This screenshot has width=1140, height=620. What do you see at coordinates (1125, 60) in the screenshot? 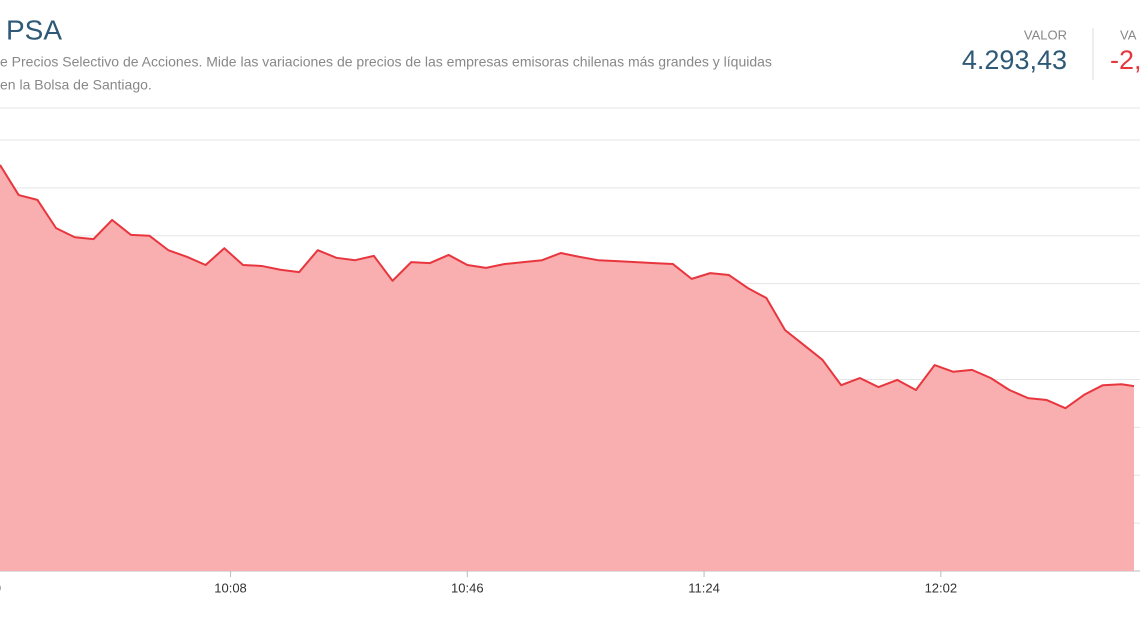
I see `stat-value: -2,` at bounding box center [1125, 60].